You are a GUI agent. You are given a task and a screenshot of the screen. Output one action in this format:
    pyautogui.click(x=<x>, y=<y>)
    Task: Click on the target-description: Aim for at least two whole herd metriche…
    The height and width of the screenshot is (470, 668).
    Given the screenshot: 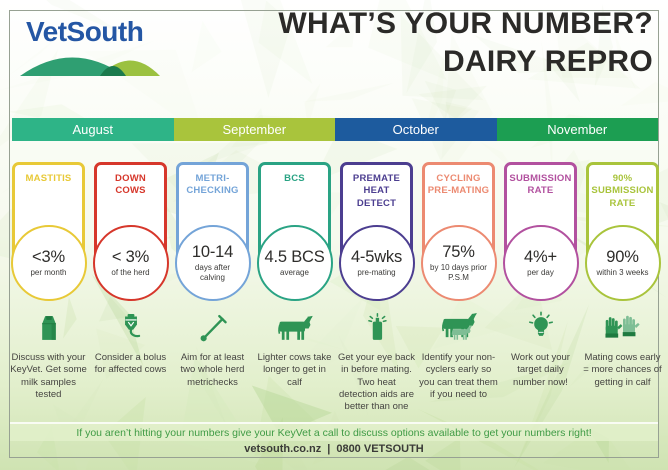 What is the action you would take?
    pyautogui.click(x=212, y=370)
    